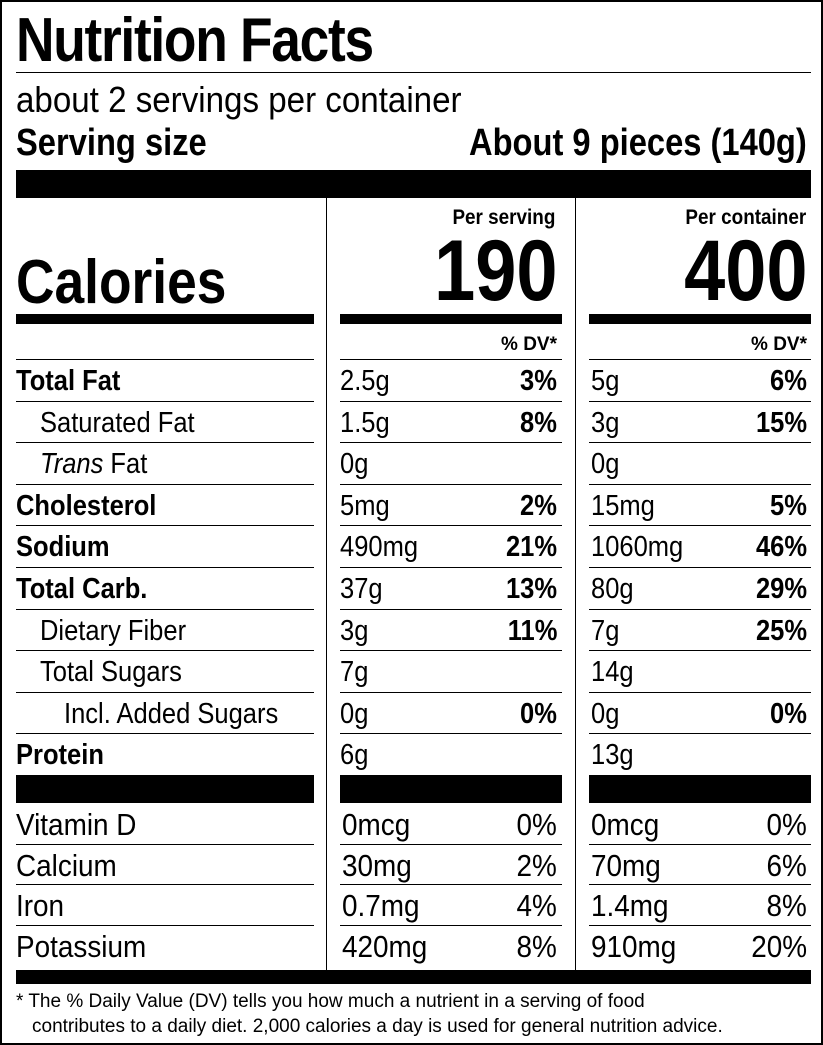 Image resolution: width=823 pixels, height=1045 pixels. Describe the element at coordinates (531, 547) in the screenshot. I see `serving-dv: 21%` at that location.